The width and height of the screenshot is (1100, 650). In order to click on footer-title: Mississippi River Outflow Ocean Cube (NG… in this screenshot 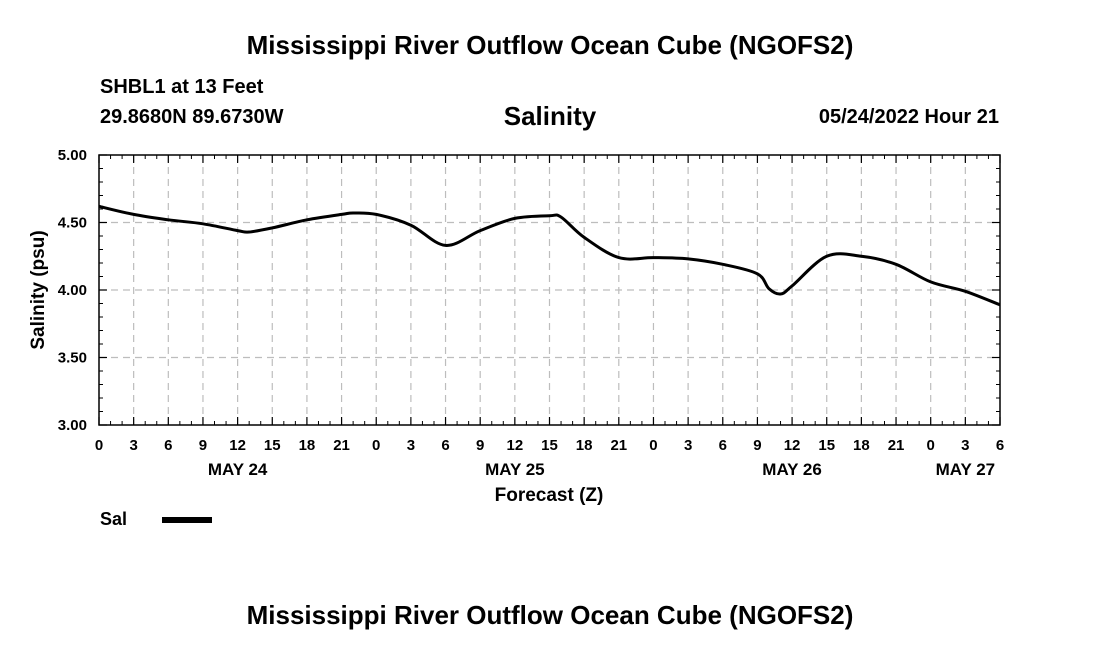, I will do `click(550, 615)`.